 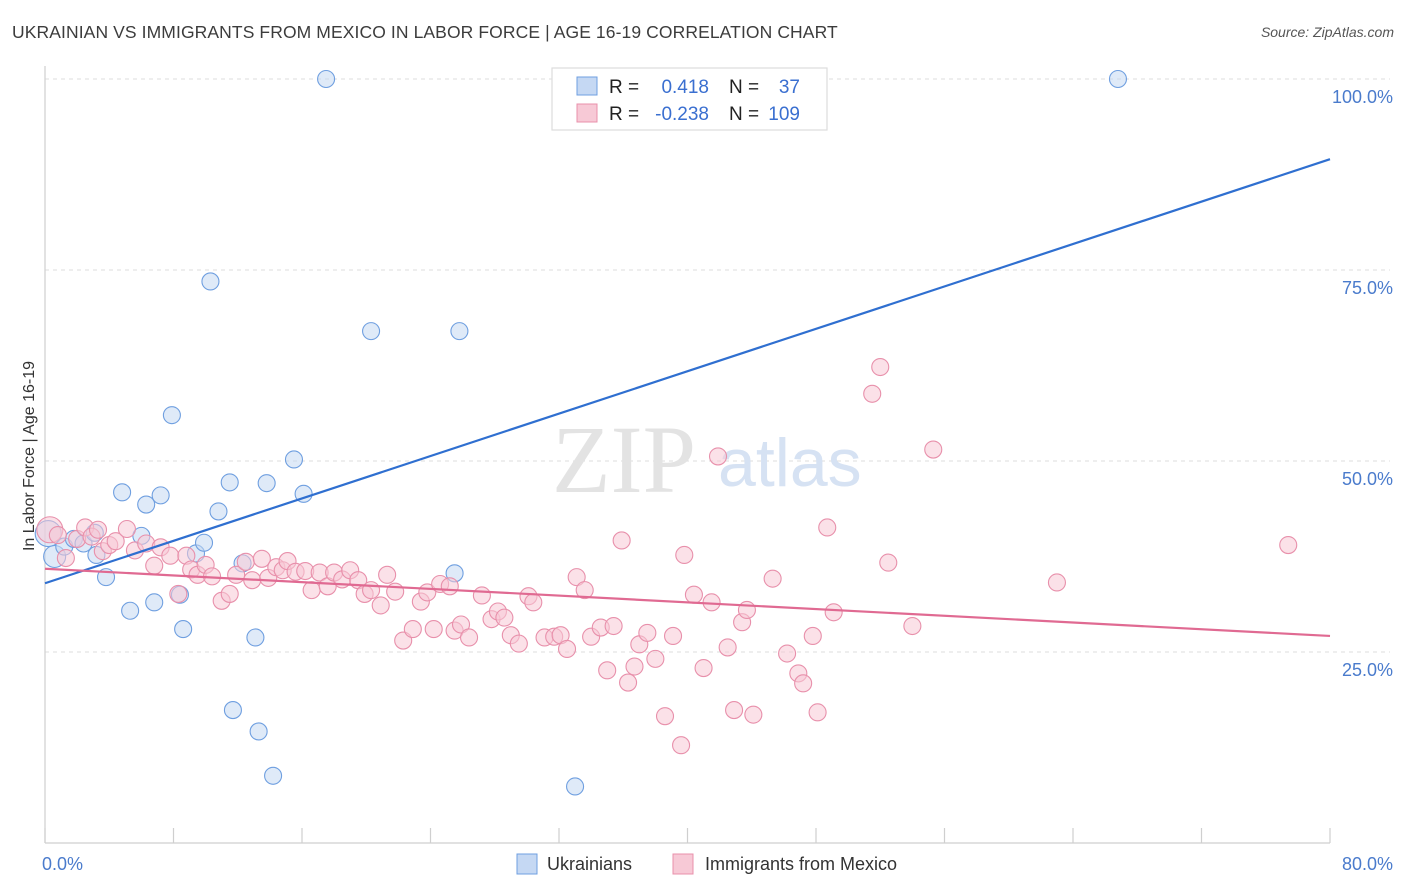 I want to click on legend: Ukrainians Immigrants from Mexico, so click(x=706, y=864).